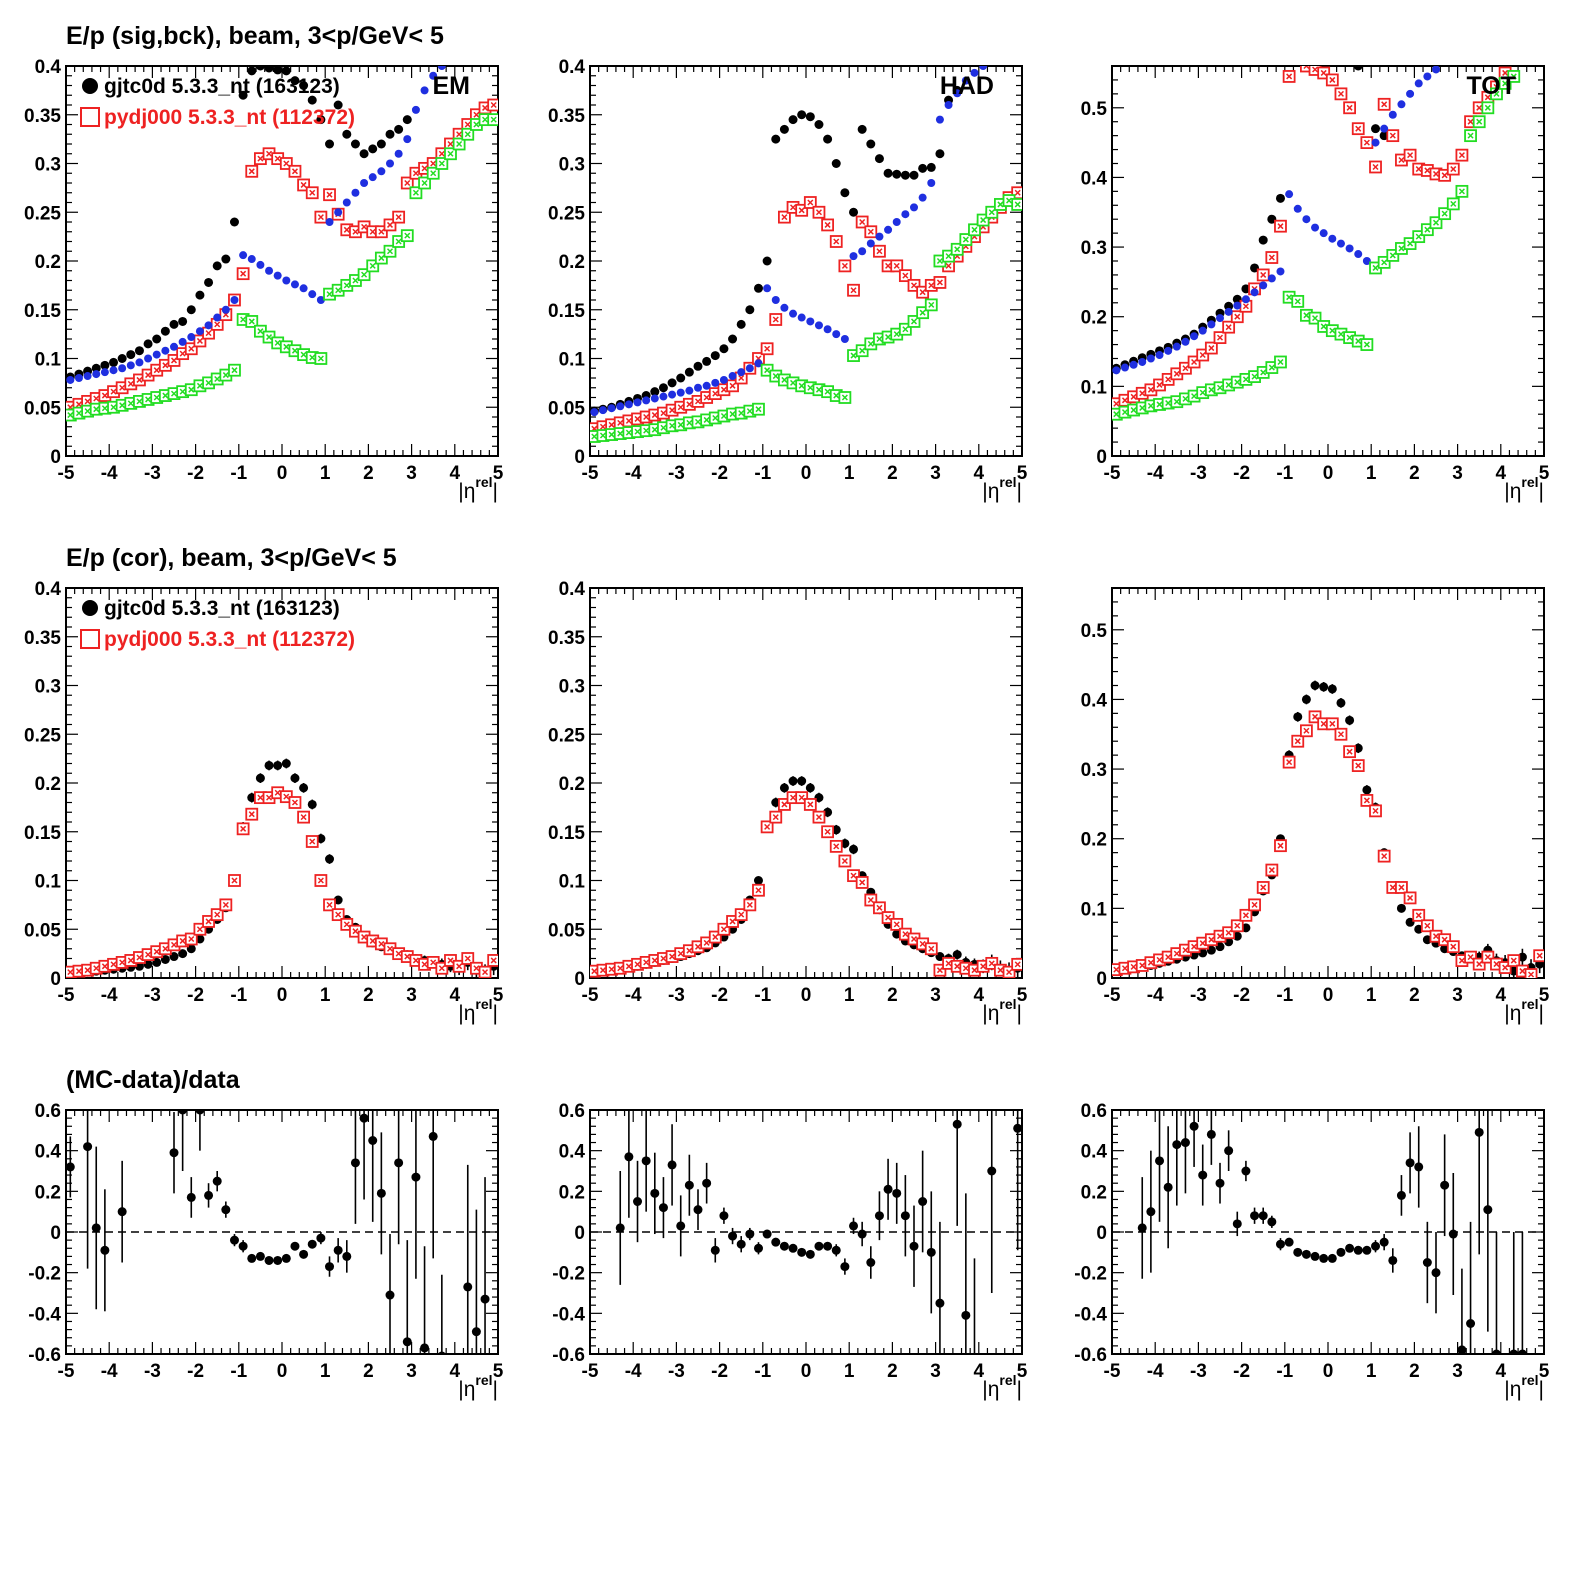  I want to click on legend-entry: gjtc0d 5.3.3_nt (163123), so click(211, 86).